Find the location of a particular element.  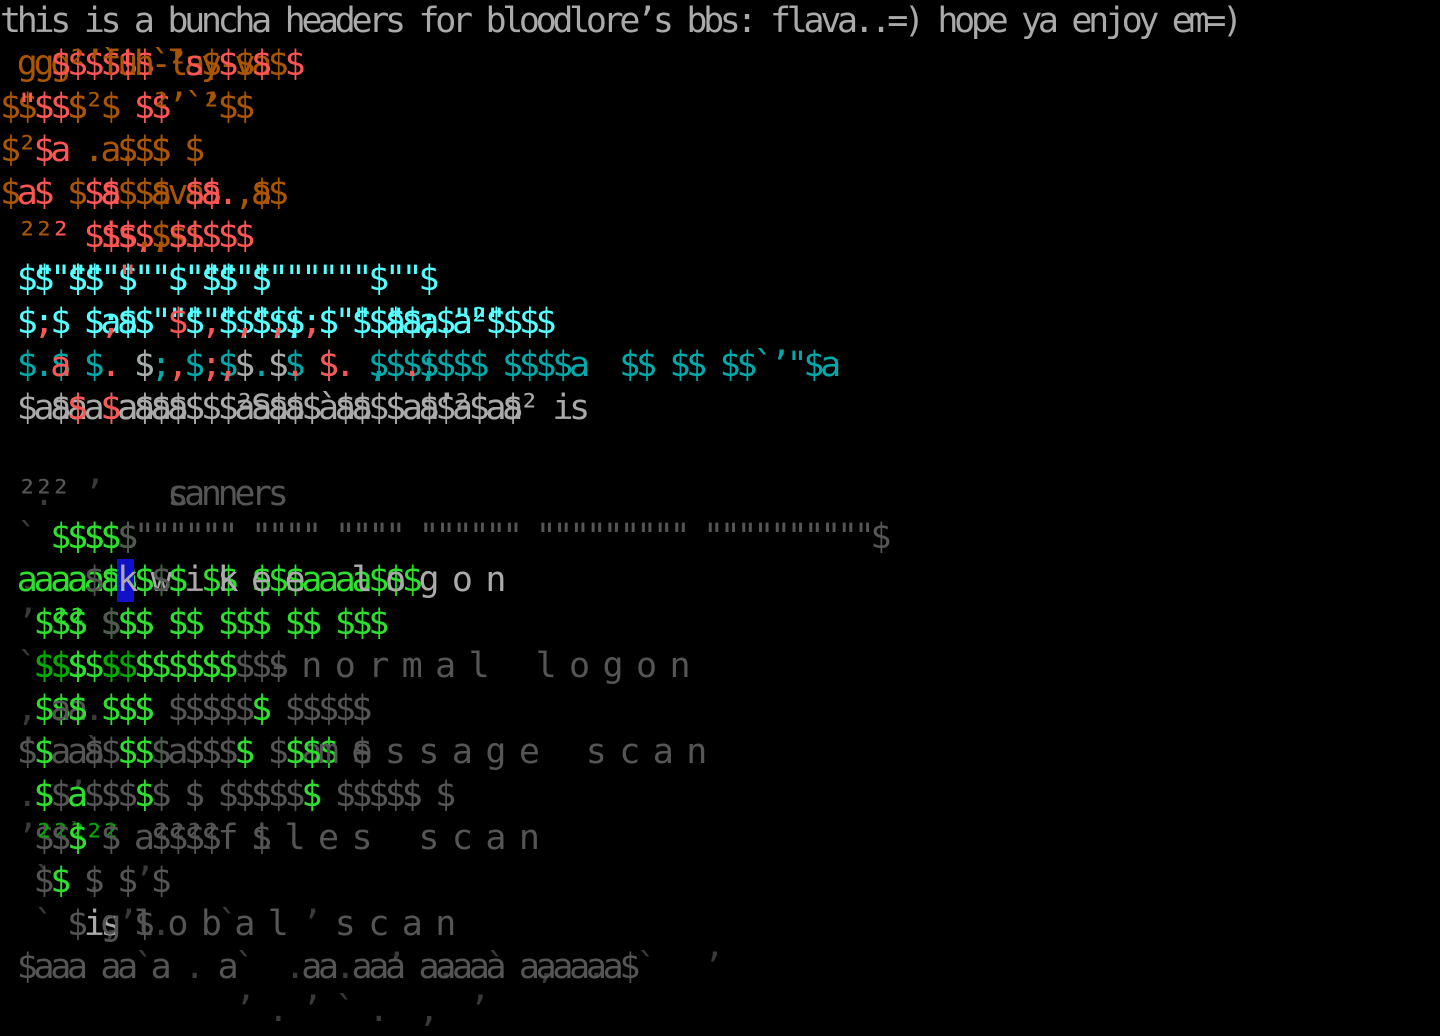

art-glyphs: $$$$$ is located at coordinates (127, 236).